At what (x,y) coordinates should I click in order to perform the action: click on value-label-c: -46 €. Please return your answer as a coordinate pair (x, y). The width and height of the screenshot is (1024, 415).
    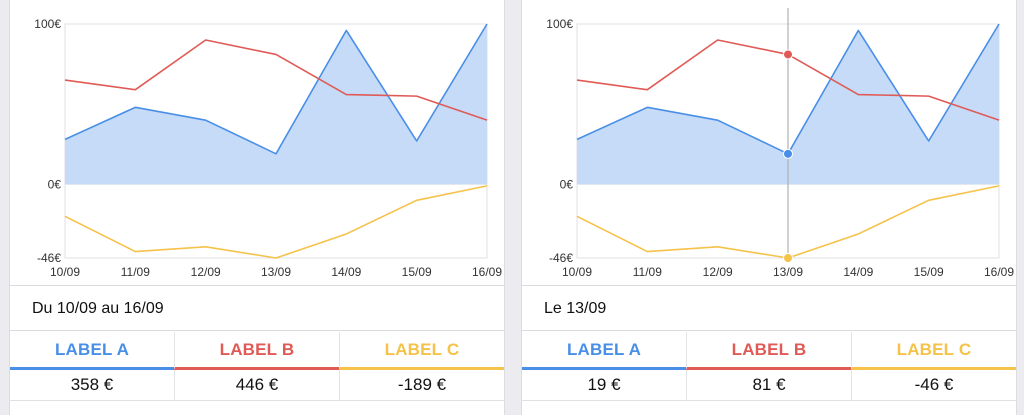
    Looking at the image, I should click on (933, 385).